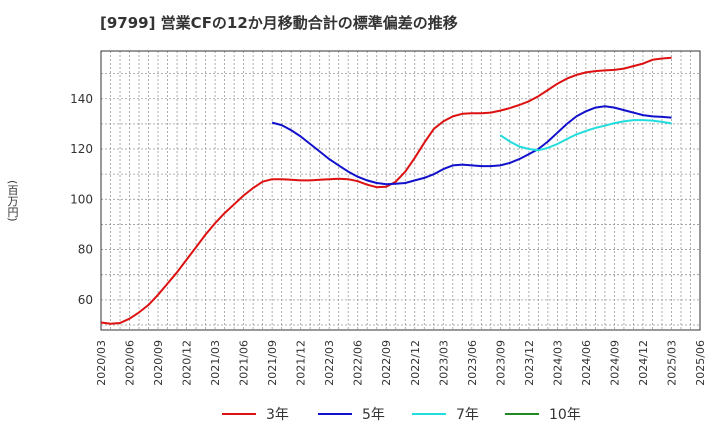  Describe the element at coordinates (467, 415) in the screenshot. I see `legend-label: 7年` at that location.